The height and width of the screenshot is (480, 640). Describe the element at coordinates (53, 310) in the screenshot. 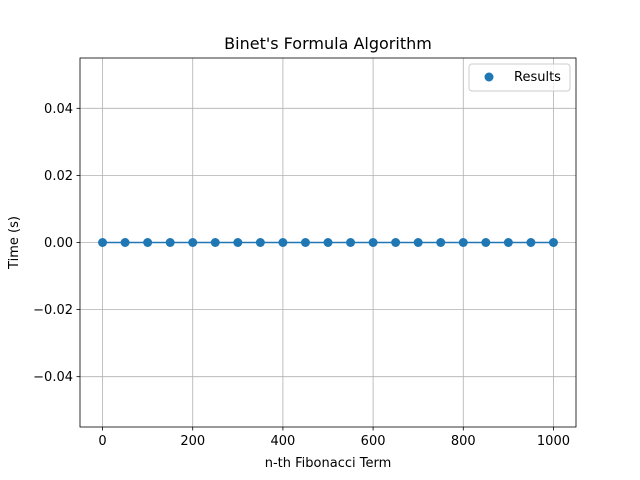

I see `y-tick-label: −0.02` at that location.